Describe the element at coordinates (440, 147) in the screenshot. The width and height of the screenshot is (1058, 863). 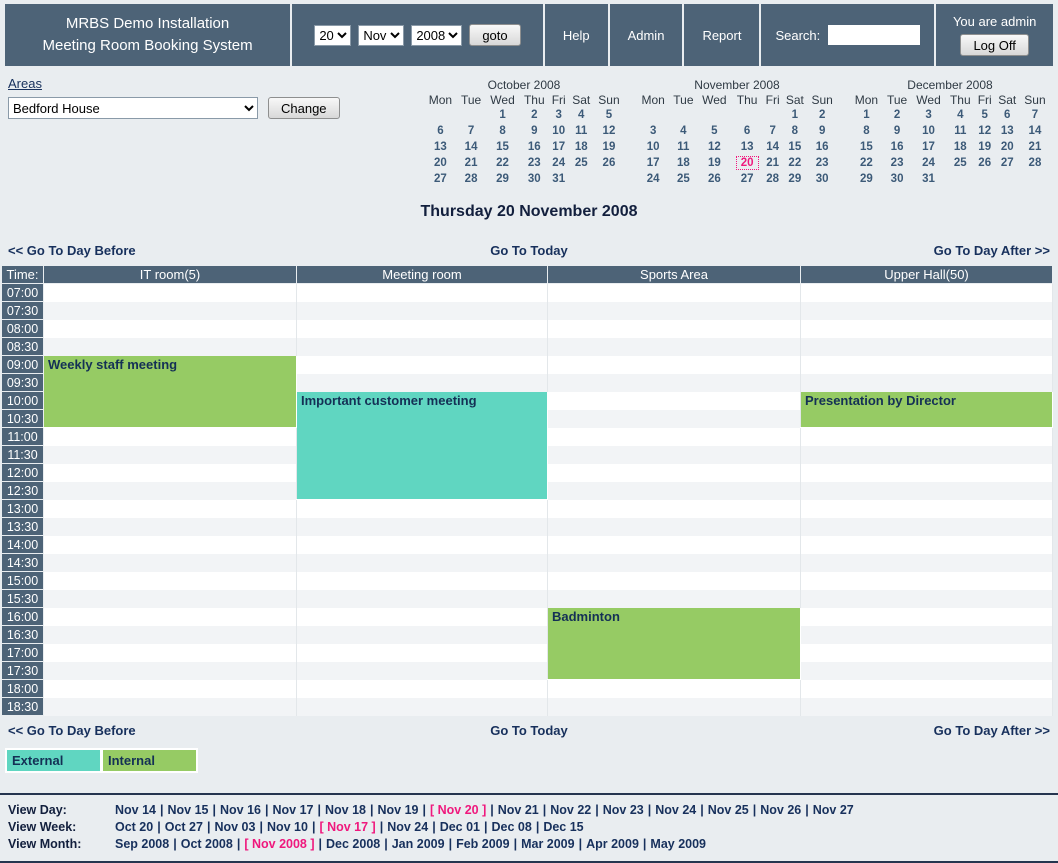
I see `calendar-day-link: 13` at that location.